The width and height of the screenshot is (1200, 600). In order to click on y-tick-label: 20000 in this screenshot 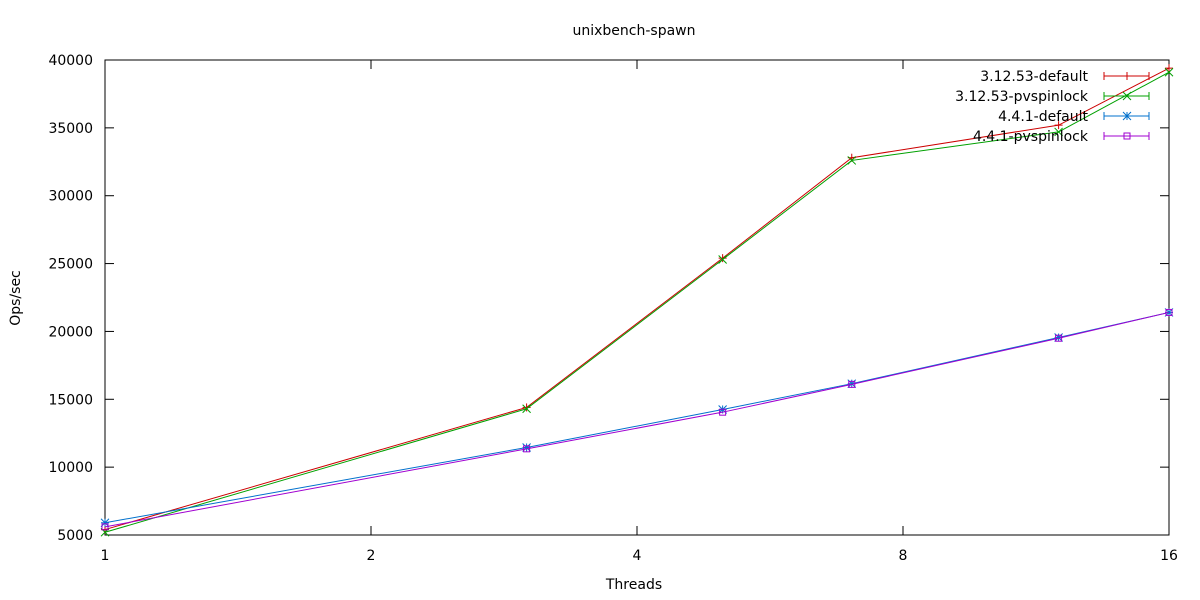, I will do `click(70, 332)`.